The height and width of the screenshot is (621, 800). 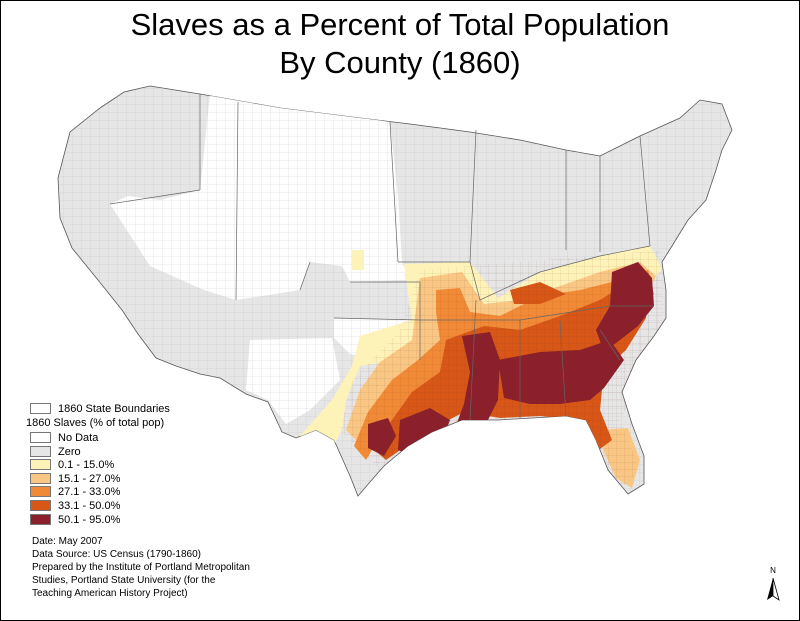 What do you see at coordinates (110, 593) in the screenshot?
I see `credit-prepared-3: Teaching American History Project)` at bounding box center [110, 593].